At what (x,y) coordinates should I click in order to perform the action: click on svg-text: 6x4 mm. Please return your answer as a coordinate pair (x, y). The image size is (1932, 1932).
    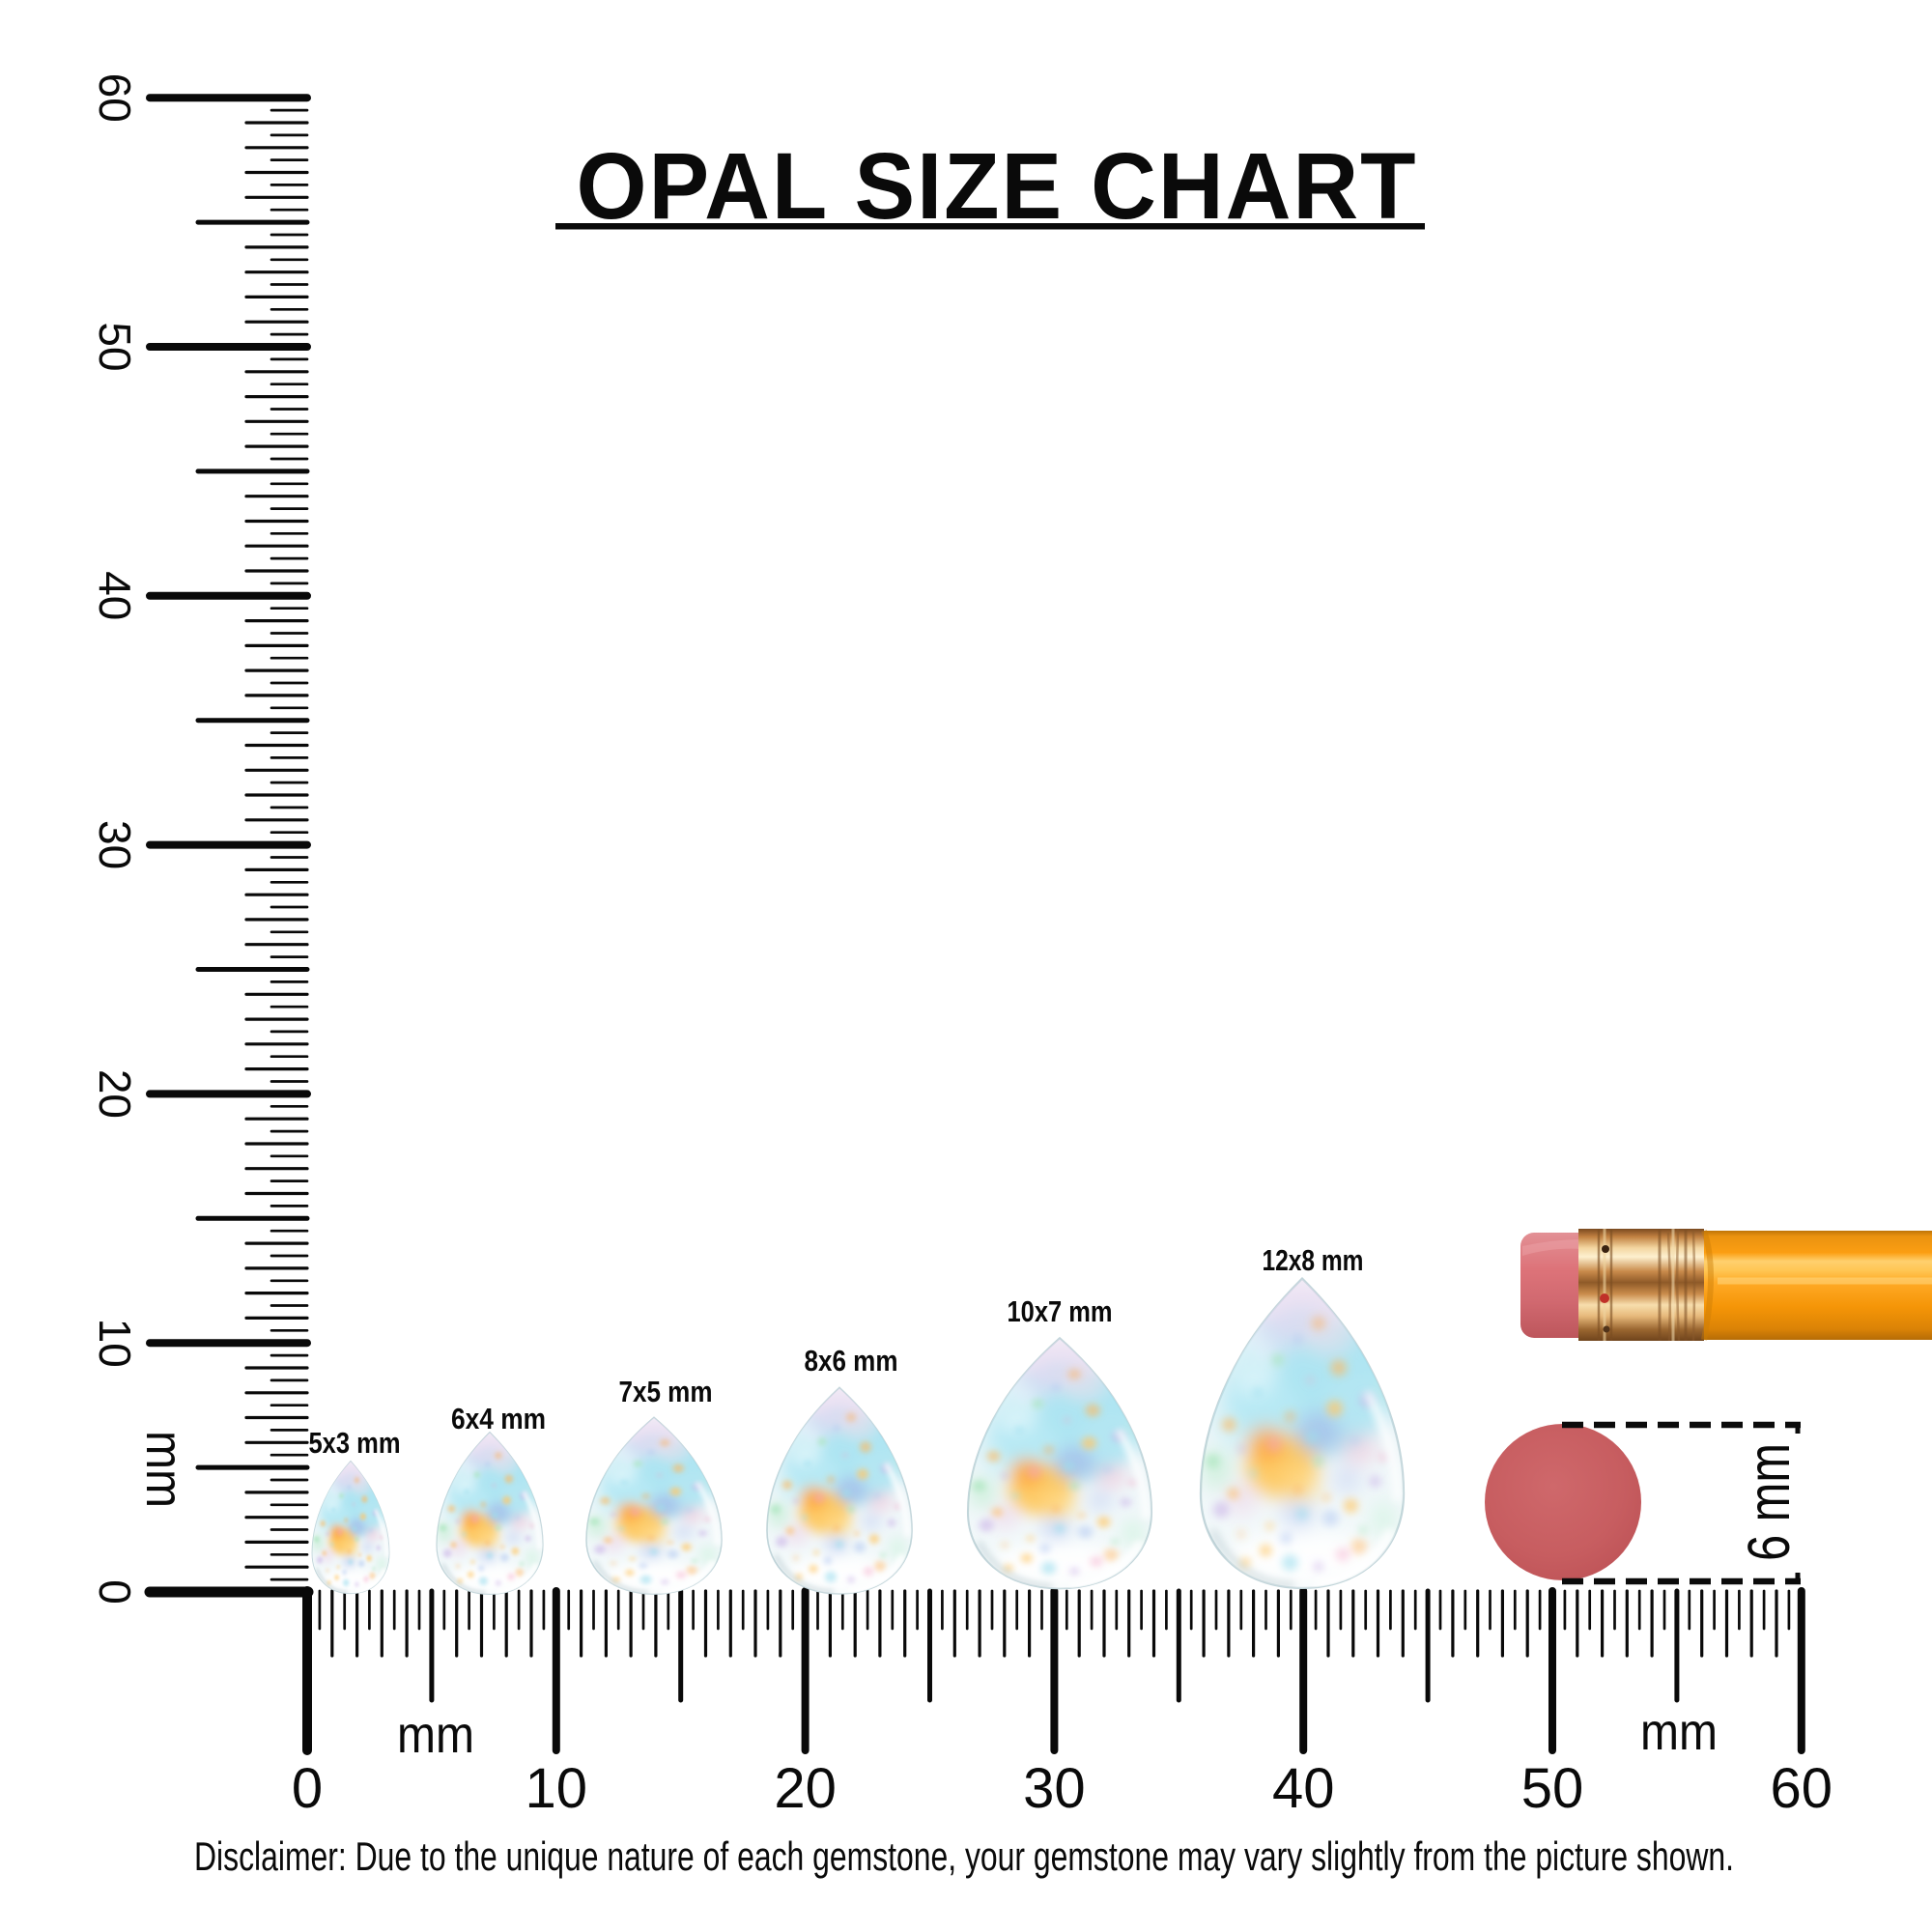
    Looking at the image, I should click on (498, 1418).